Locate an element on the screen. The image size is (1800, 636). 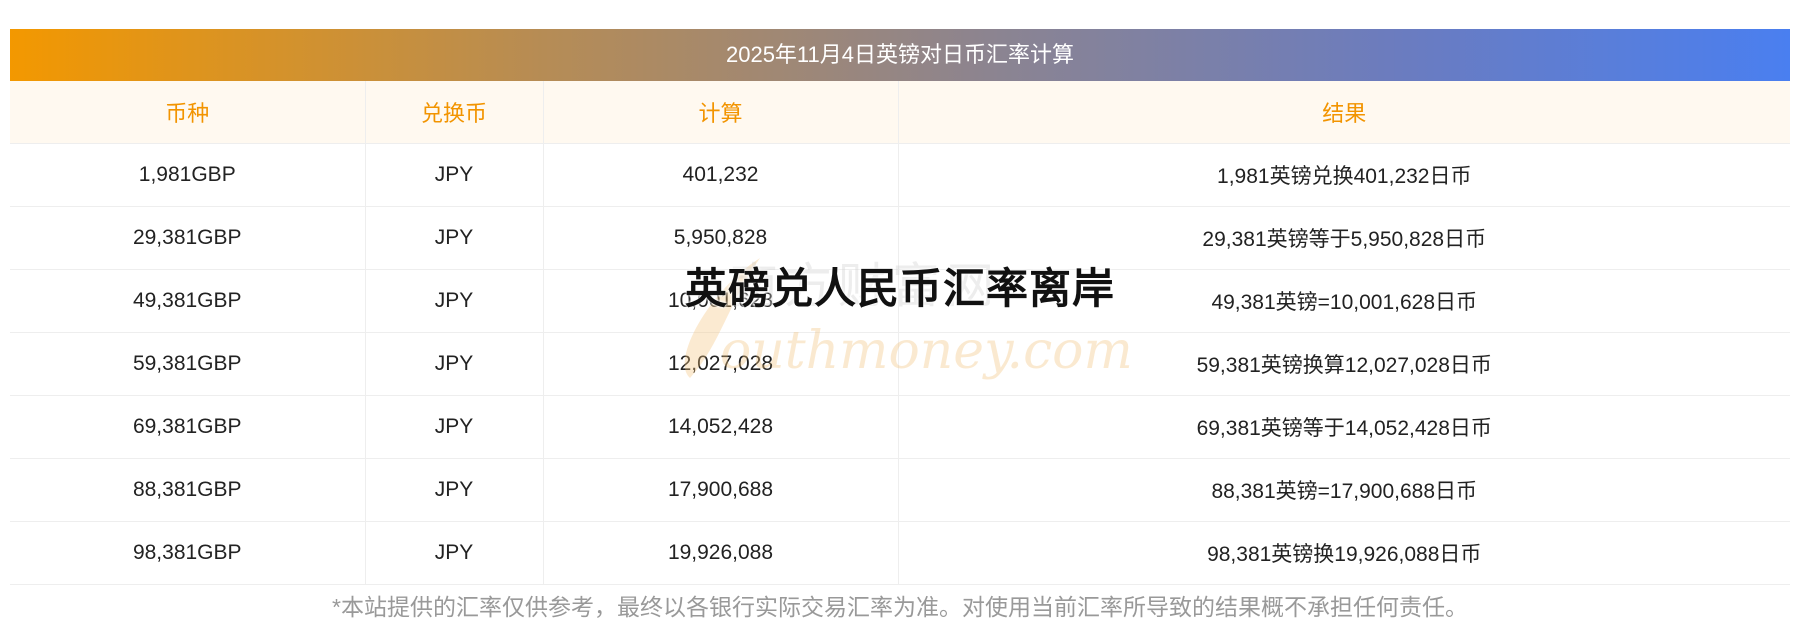
table-title: 2025年11月4日英镑对日币汇率计算 is located at coordinates (900, 55).